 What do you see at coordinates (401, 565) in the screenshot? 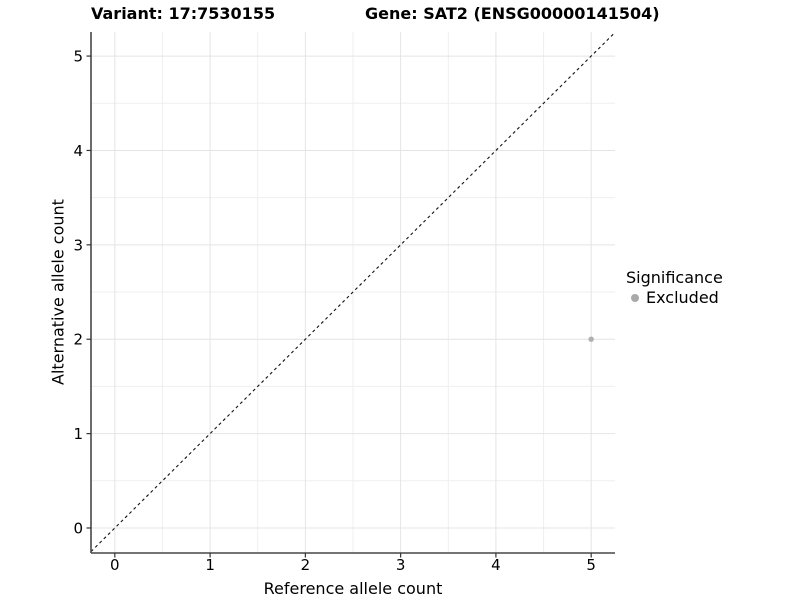
I see `x-tick-label: 3` at bounding box center [401, 565].